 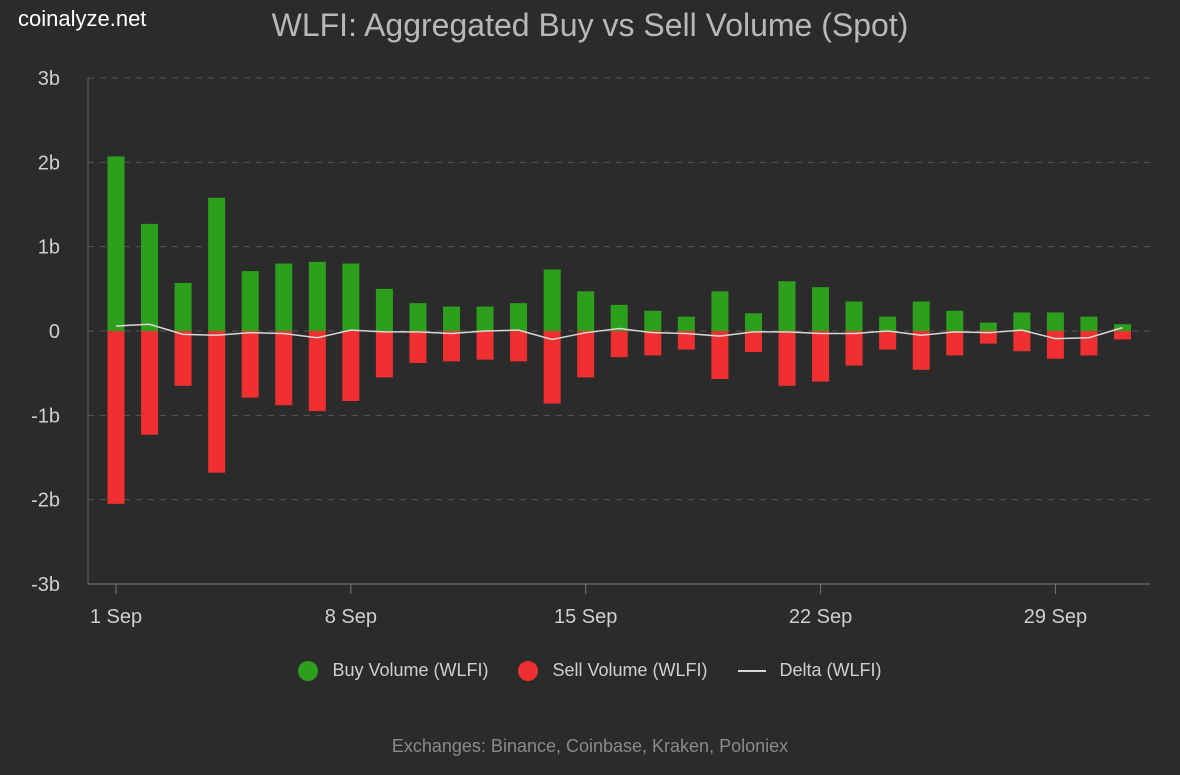 I want to click on legend-item-buy: Buy Volume (WLFI), so click(x=393, y=670).